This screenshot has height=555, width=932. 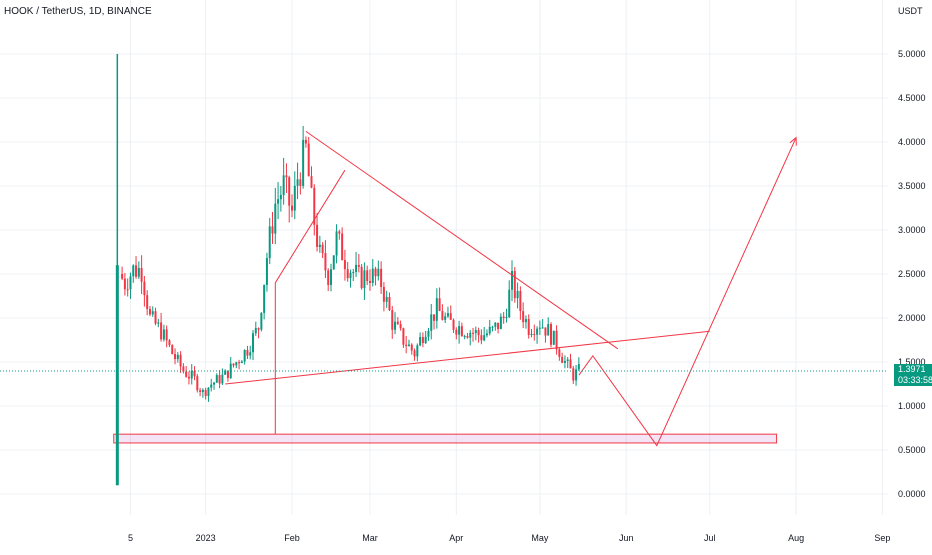 What do you see at coordinates (915, 380) in the screenshot?
I see `bar-countdown: 03:33:58` at bounding box center [915, 380].